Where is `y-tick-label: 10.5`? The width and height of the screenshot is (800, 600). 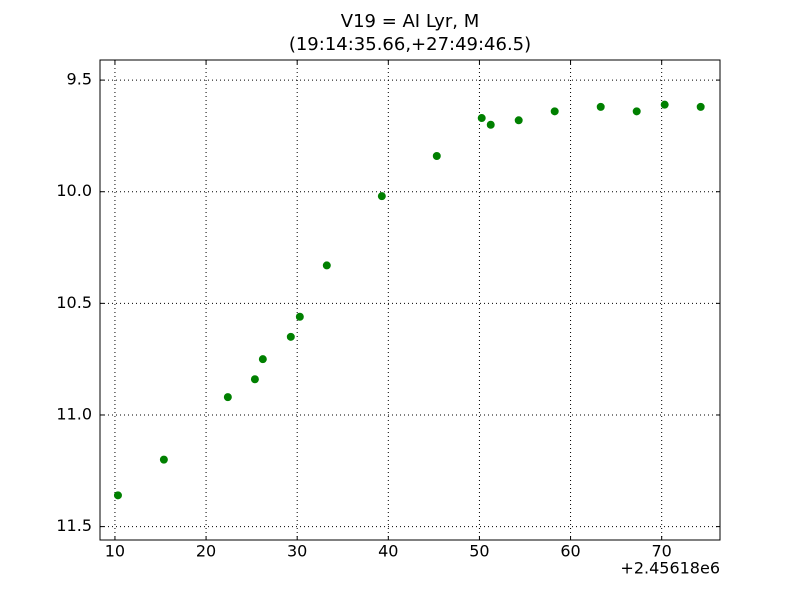 y-tick-label: 10.5 is located at coordinates (74, 302).